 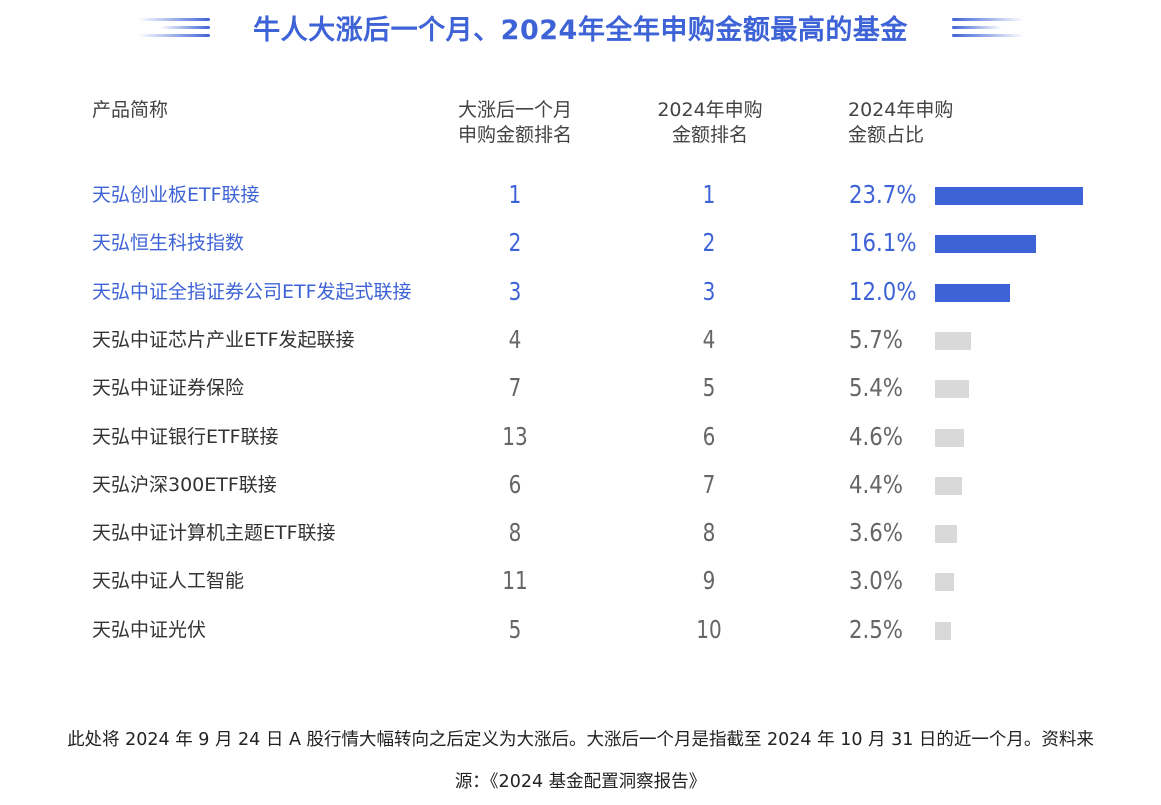 What do you see at coordinates (515, 339) in the screenshot?
I see `rank-after-surge: 4` at bounding box center [515, 339].